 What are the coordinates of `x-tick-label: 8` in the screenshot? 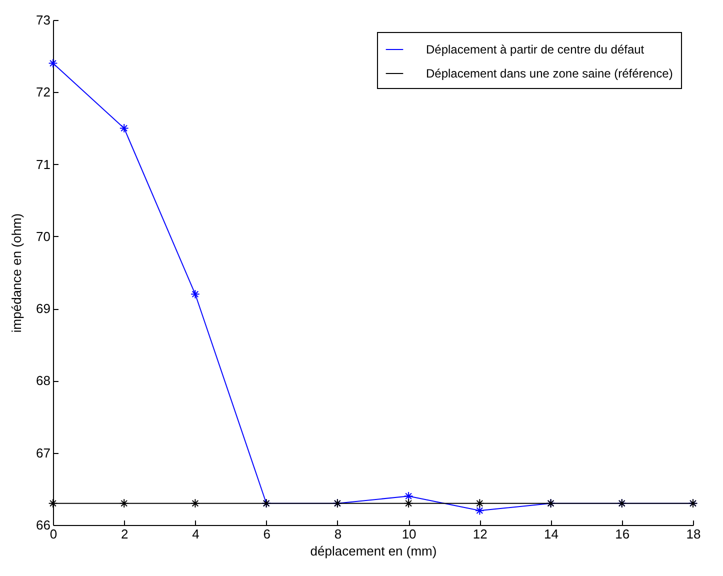 It's located at (338, 534).